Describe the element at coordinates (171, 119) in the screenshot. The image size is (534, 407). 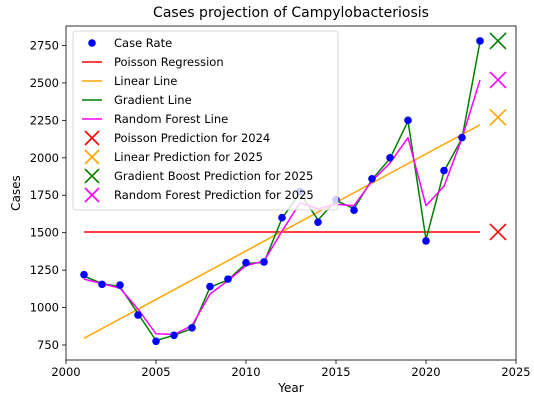
I see `legend-entry-label: Random Forest Line` at that location.